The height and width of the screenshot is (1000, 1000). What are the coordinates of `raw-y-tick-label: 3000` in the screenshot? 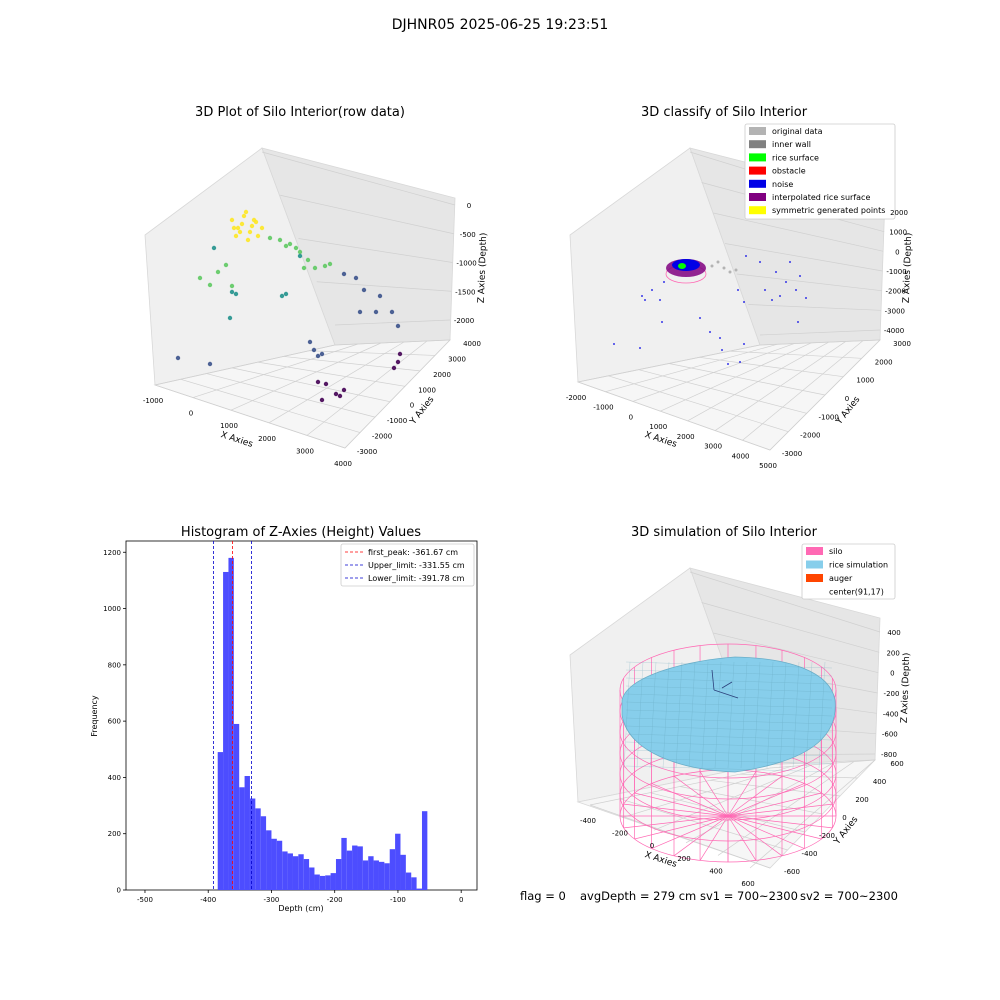 It's located at (457, 359).